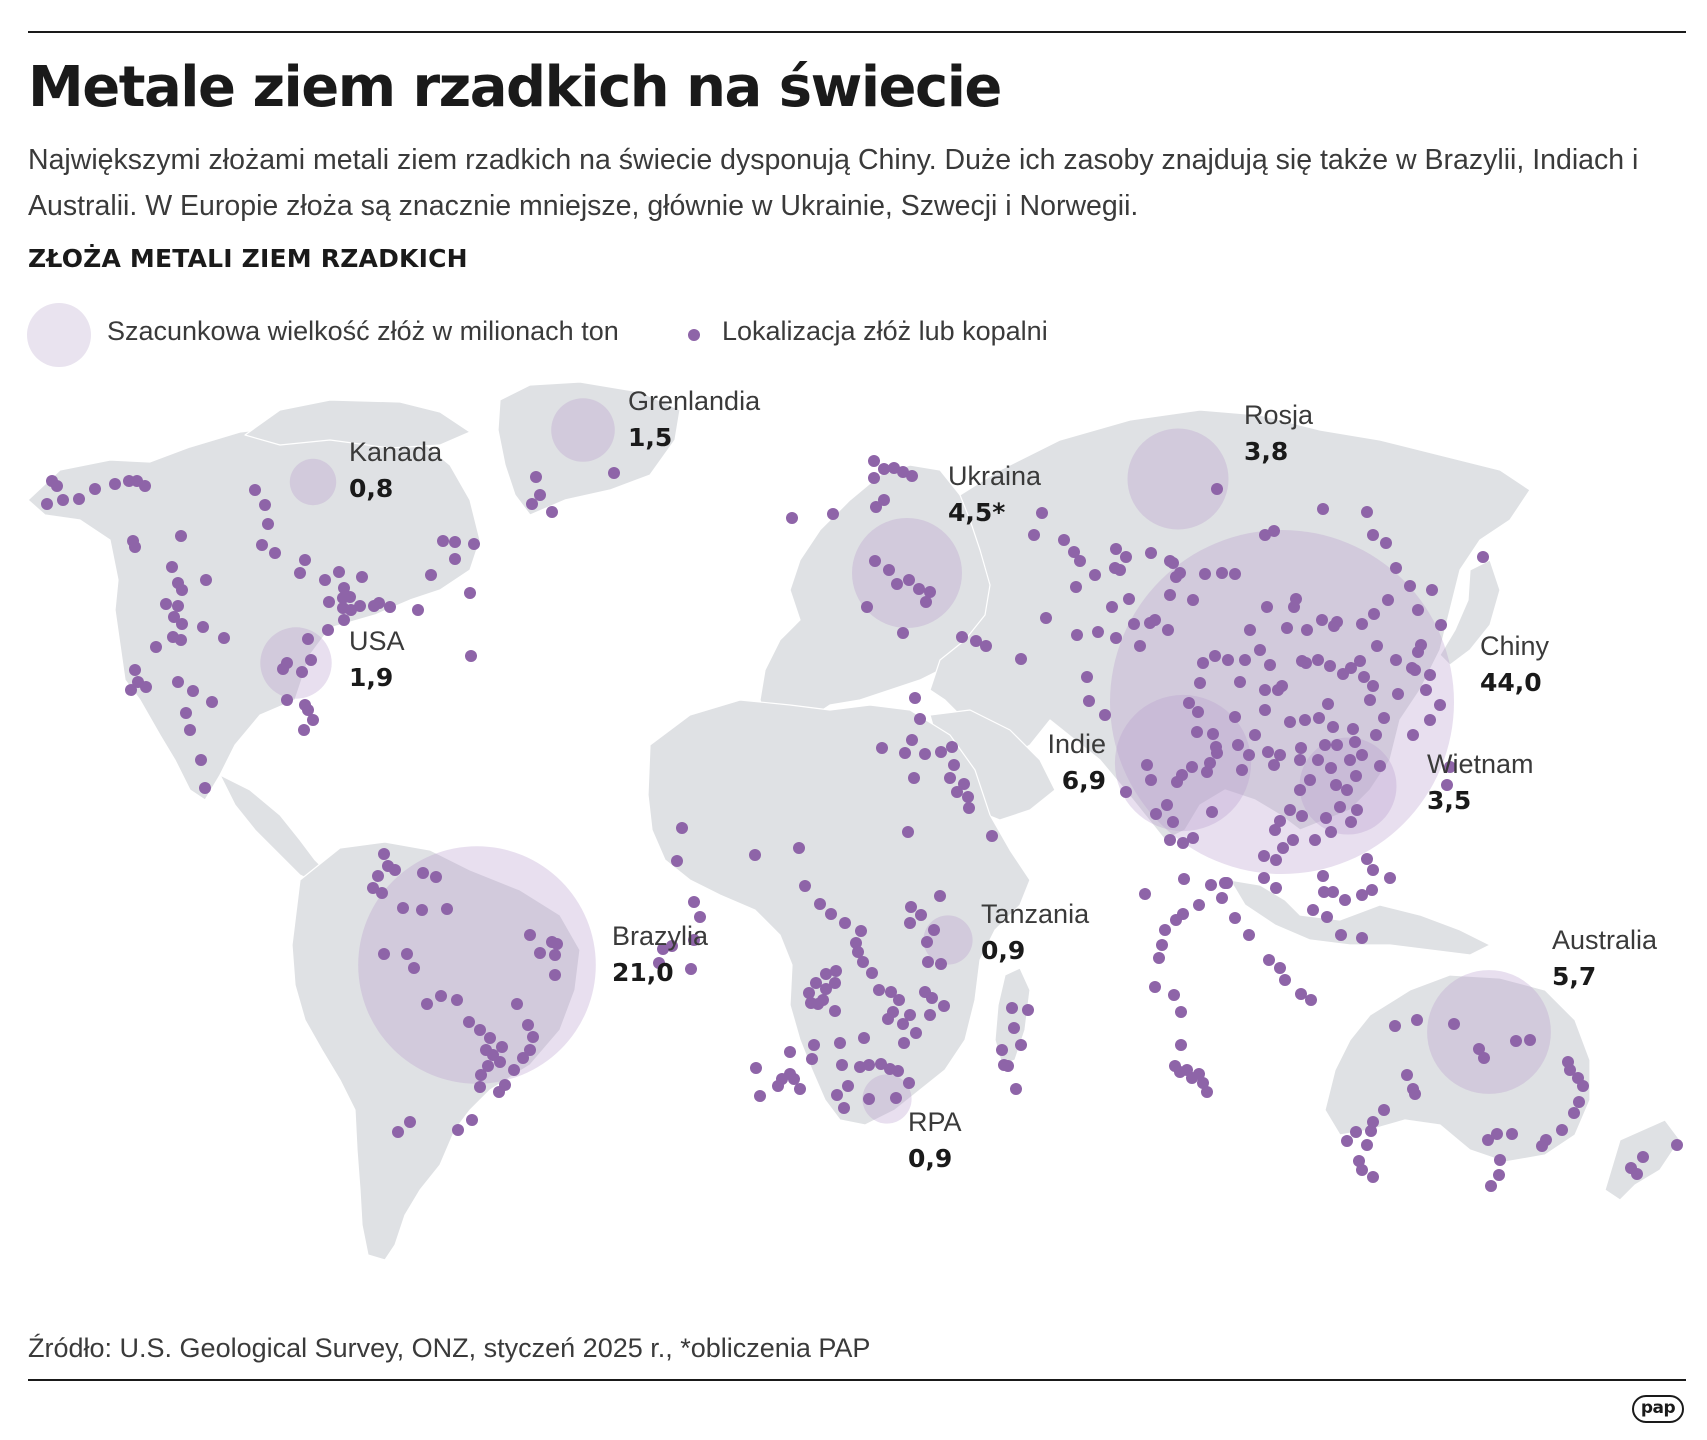  What do you see at coordinates (694, 335) in the screenshot?
I see `legend-dot-icon` at bounding box center [694, 335].